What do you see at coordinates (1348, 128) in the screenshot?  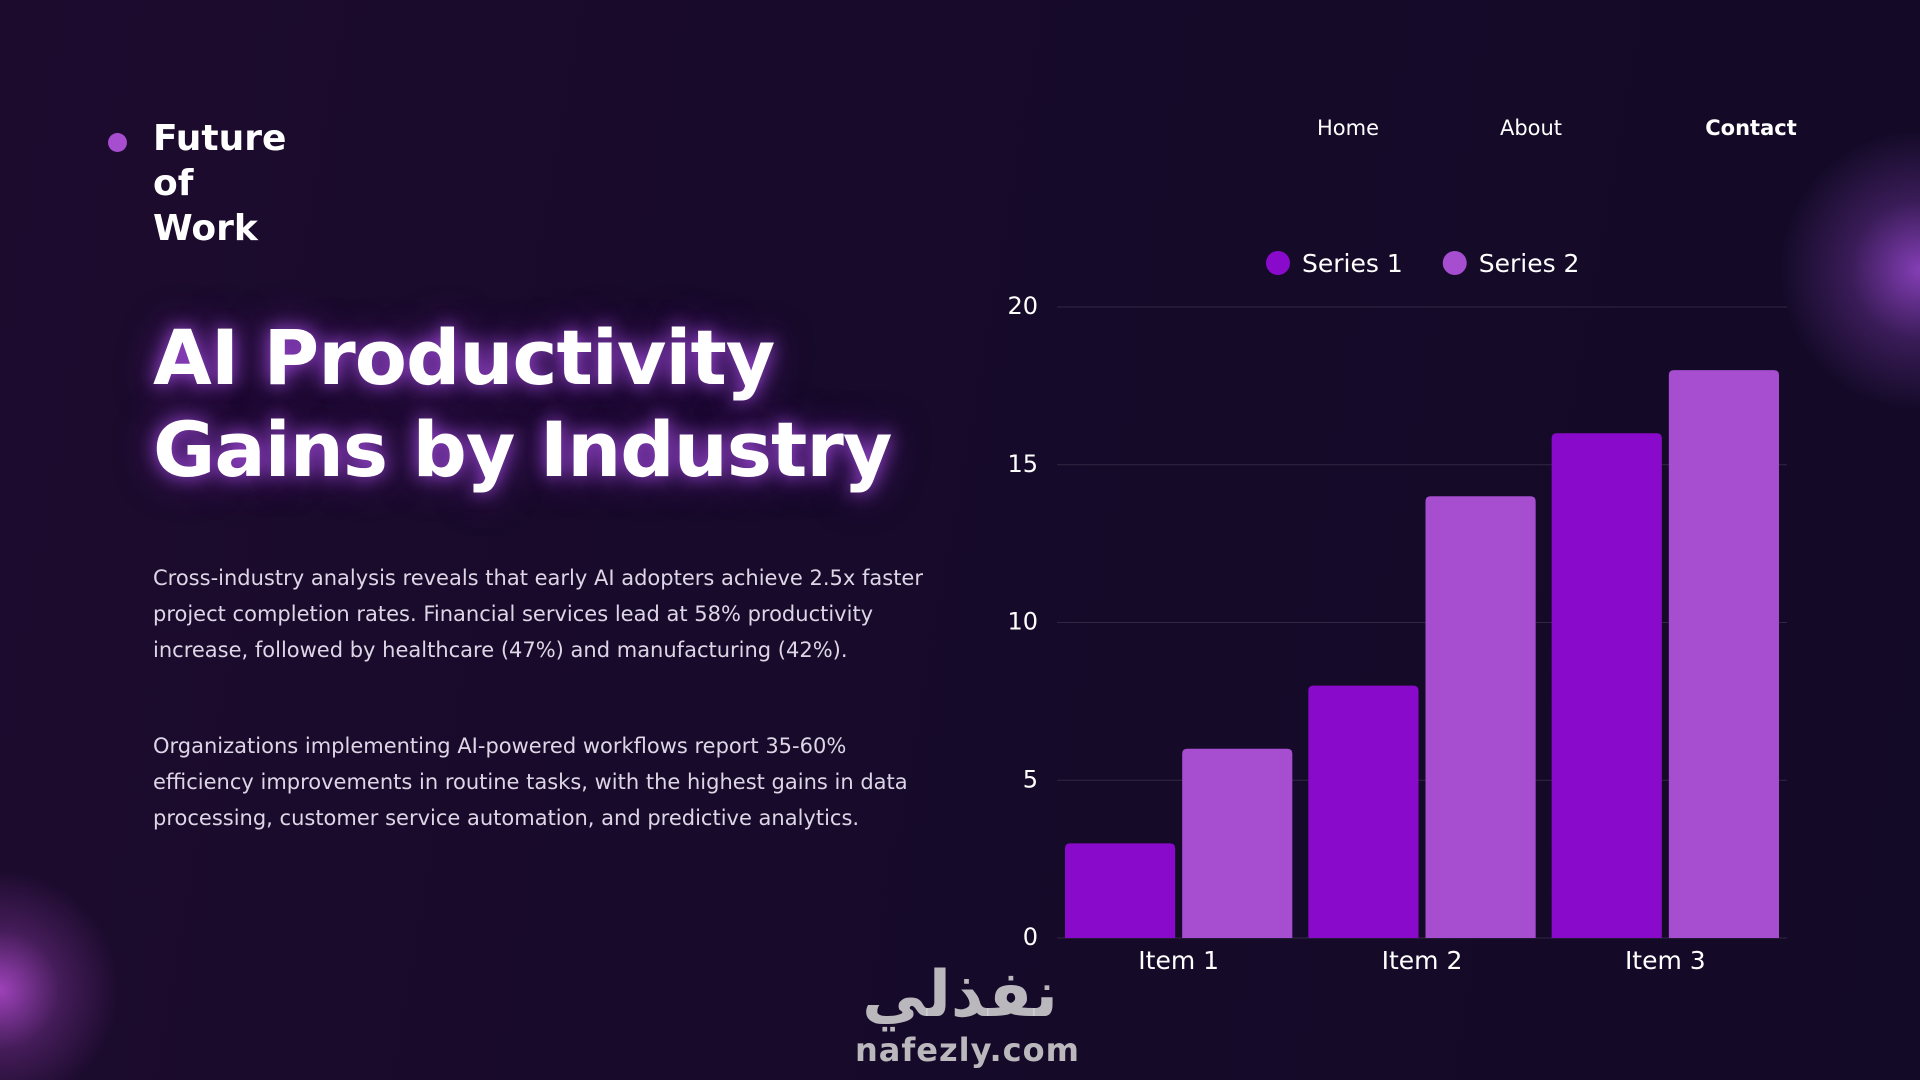 I see `nav-link: Home` at bounding box center [1348, 128].